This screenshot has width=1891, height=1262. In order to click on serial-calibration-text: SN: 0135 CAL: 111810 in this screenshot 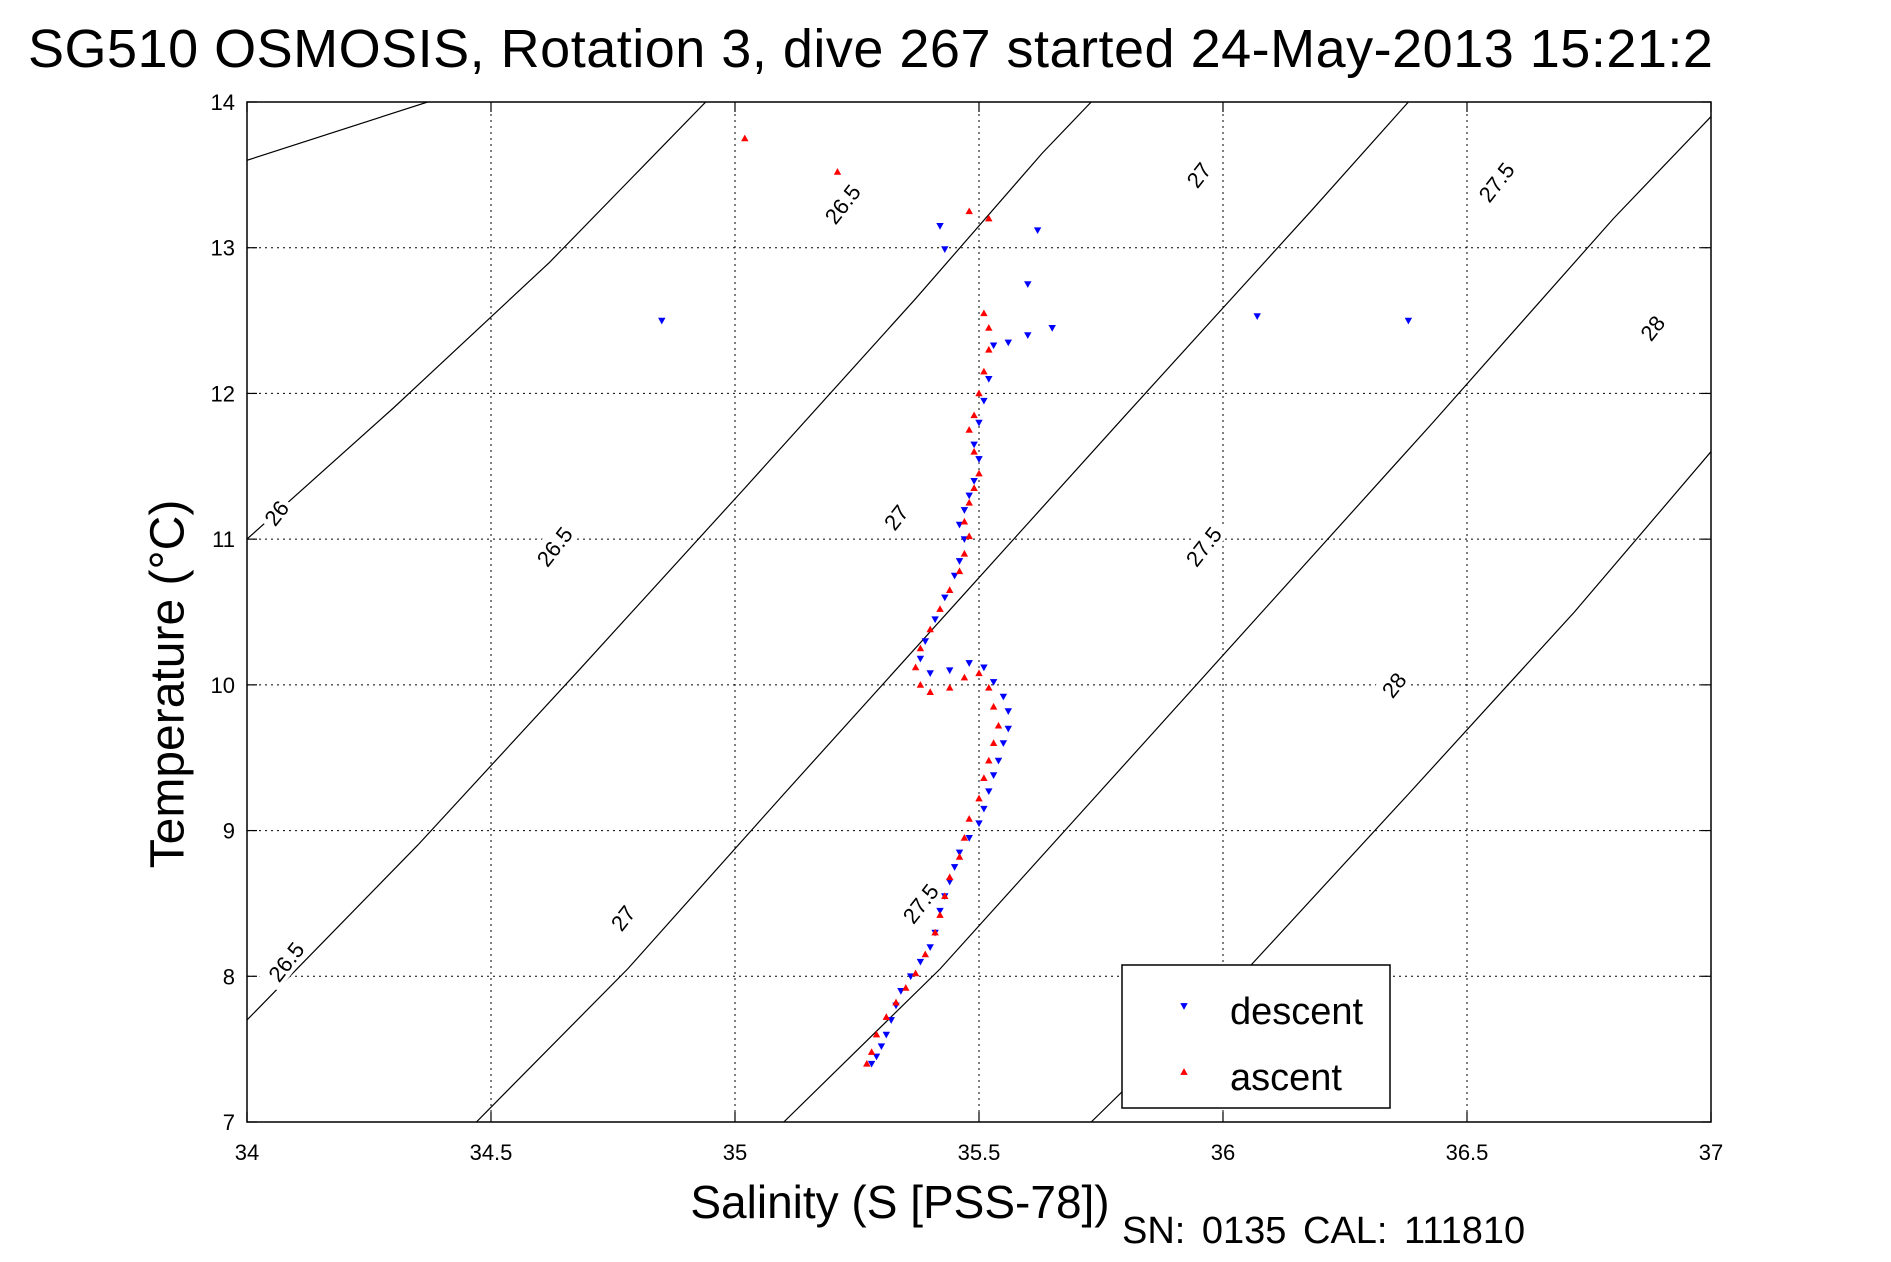, I will do `click(1324, 1231)`.